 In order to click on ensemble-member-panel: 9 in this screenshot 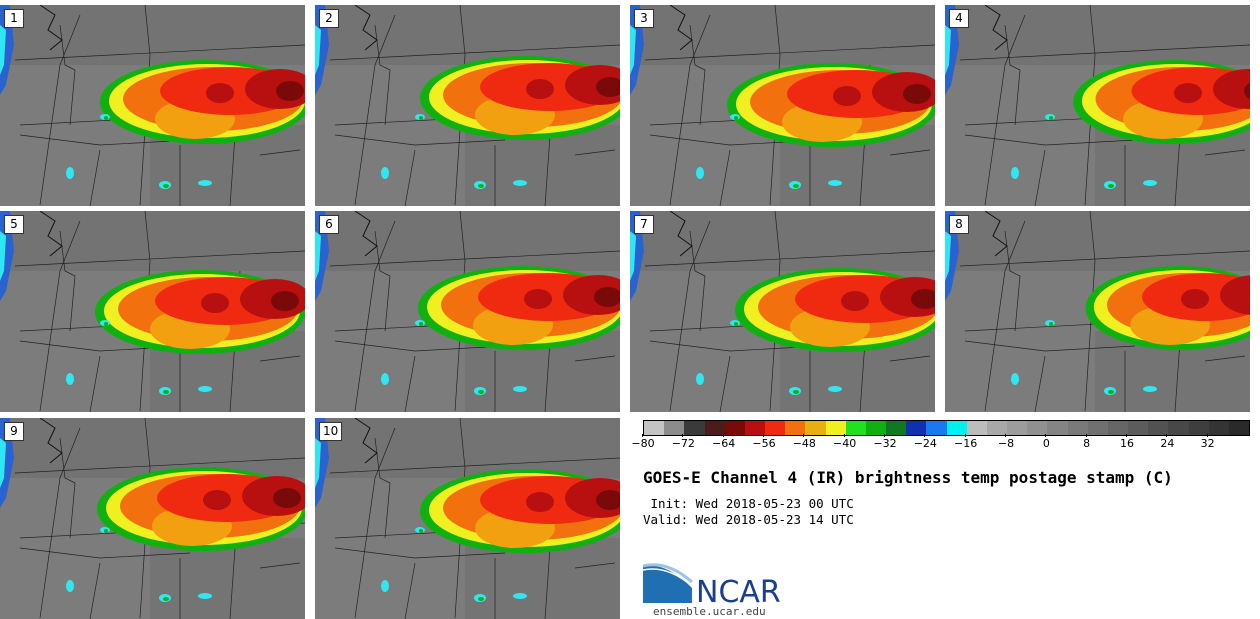, I will do `click(152, 518)`.